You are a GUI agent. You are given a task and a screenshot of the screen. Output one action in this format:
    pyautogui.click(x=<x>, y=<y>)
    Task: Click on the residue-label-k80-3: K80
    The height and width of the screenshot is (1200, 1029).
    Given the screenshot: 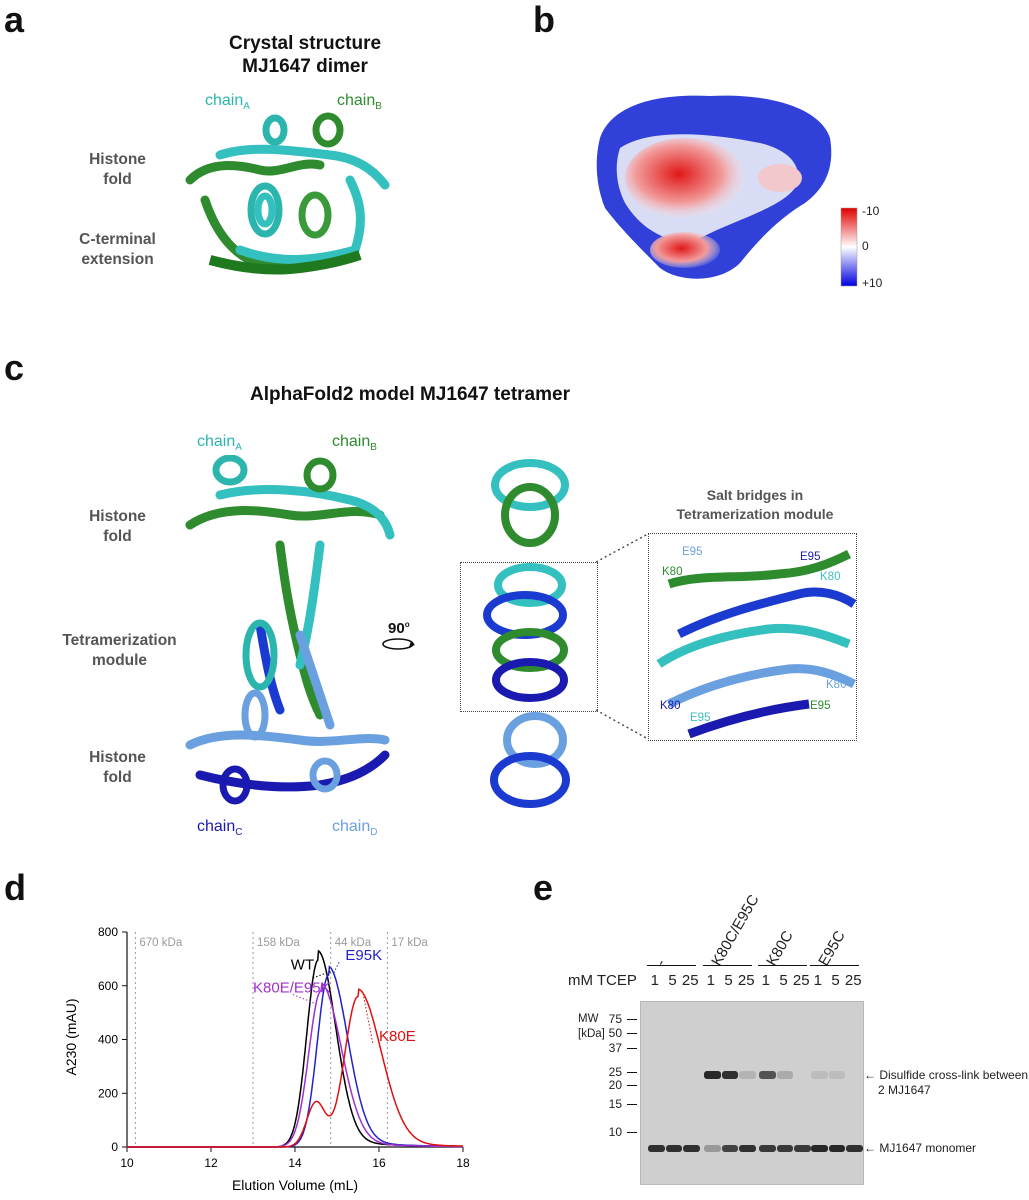 What is the action you would take?
    pyautogui.click(x=836, y=685)
    